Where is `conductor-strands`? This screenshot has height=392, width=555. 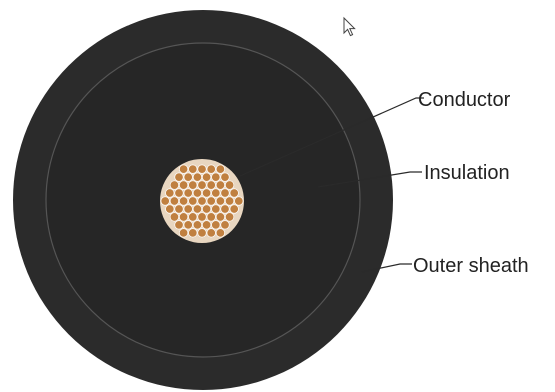
conductor-strands is located at coordinates (202, 201).